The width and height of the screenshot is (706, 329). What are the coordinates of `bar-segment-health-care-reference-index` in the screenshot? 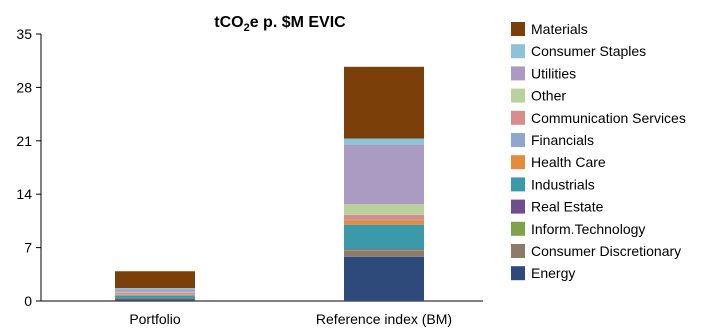 It's located at (384, 222).